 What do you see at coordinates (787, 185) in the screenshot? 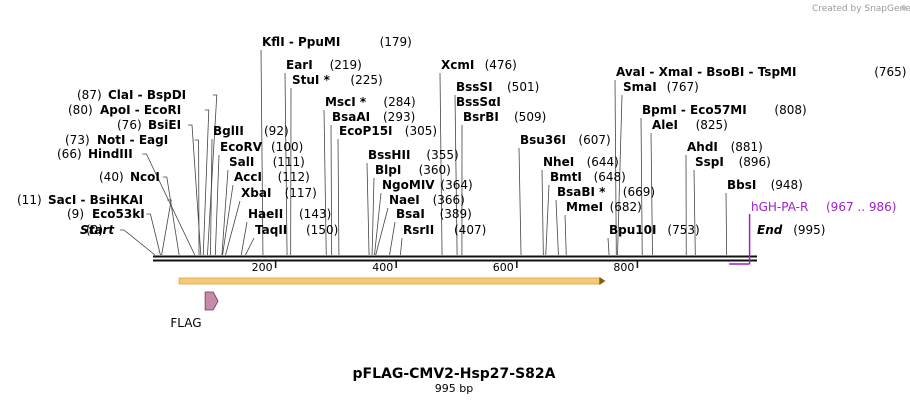
I see `enzyme-position: (948)` at bounding box center [787, 185].